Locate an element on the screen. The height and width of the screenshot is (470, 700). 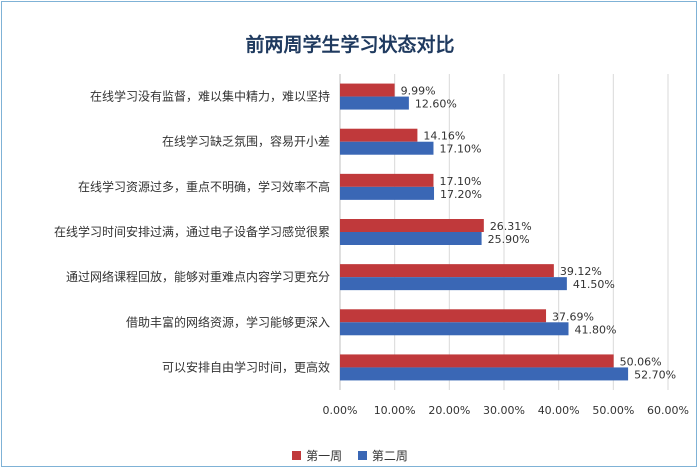
legend-item-series-2: 第二周 is located at coordinates (382, 455).